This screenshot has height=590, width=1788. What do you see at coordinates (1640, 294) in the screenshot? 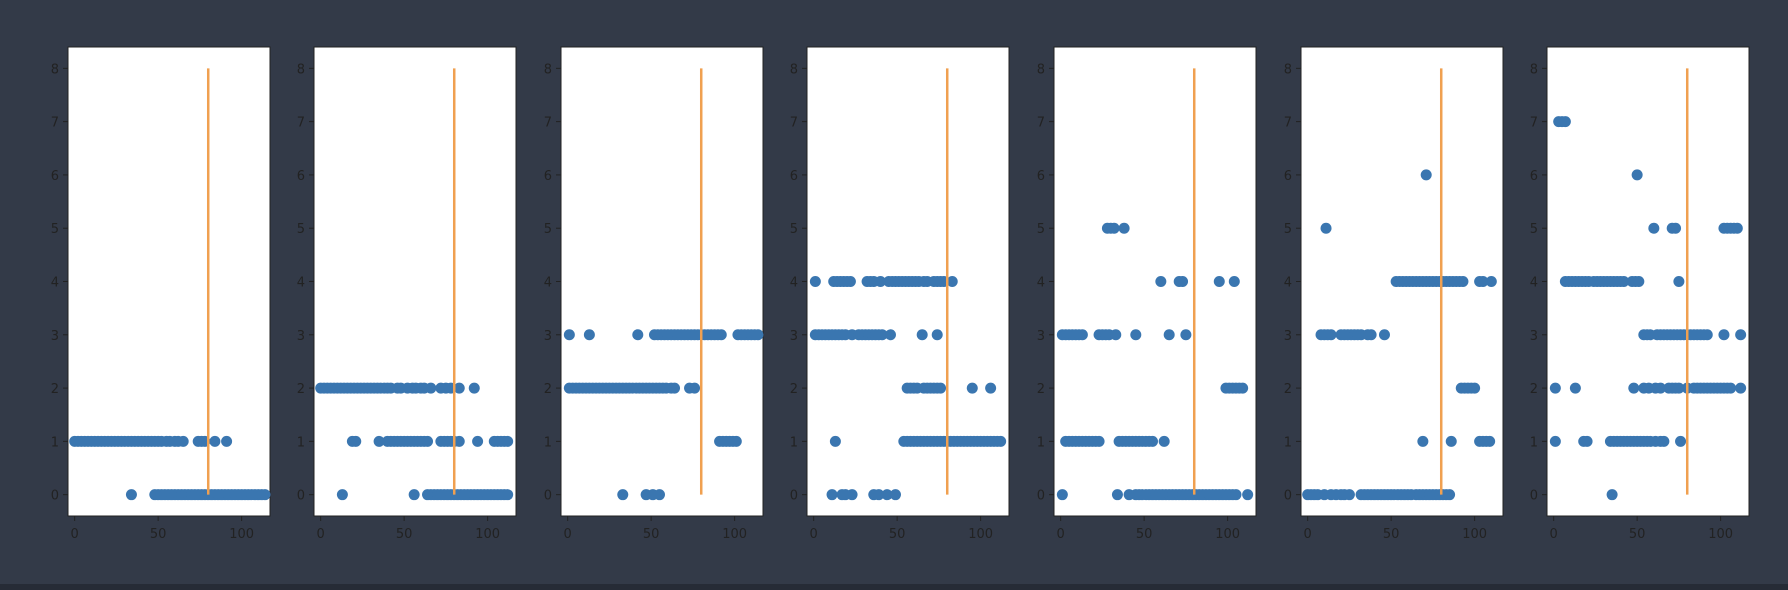
I see `subplot-7: 0 1 2 3 4 5 6 7 8 0 50 100` at bounding box center [1640, 294].